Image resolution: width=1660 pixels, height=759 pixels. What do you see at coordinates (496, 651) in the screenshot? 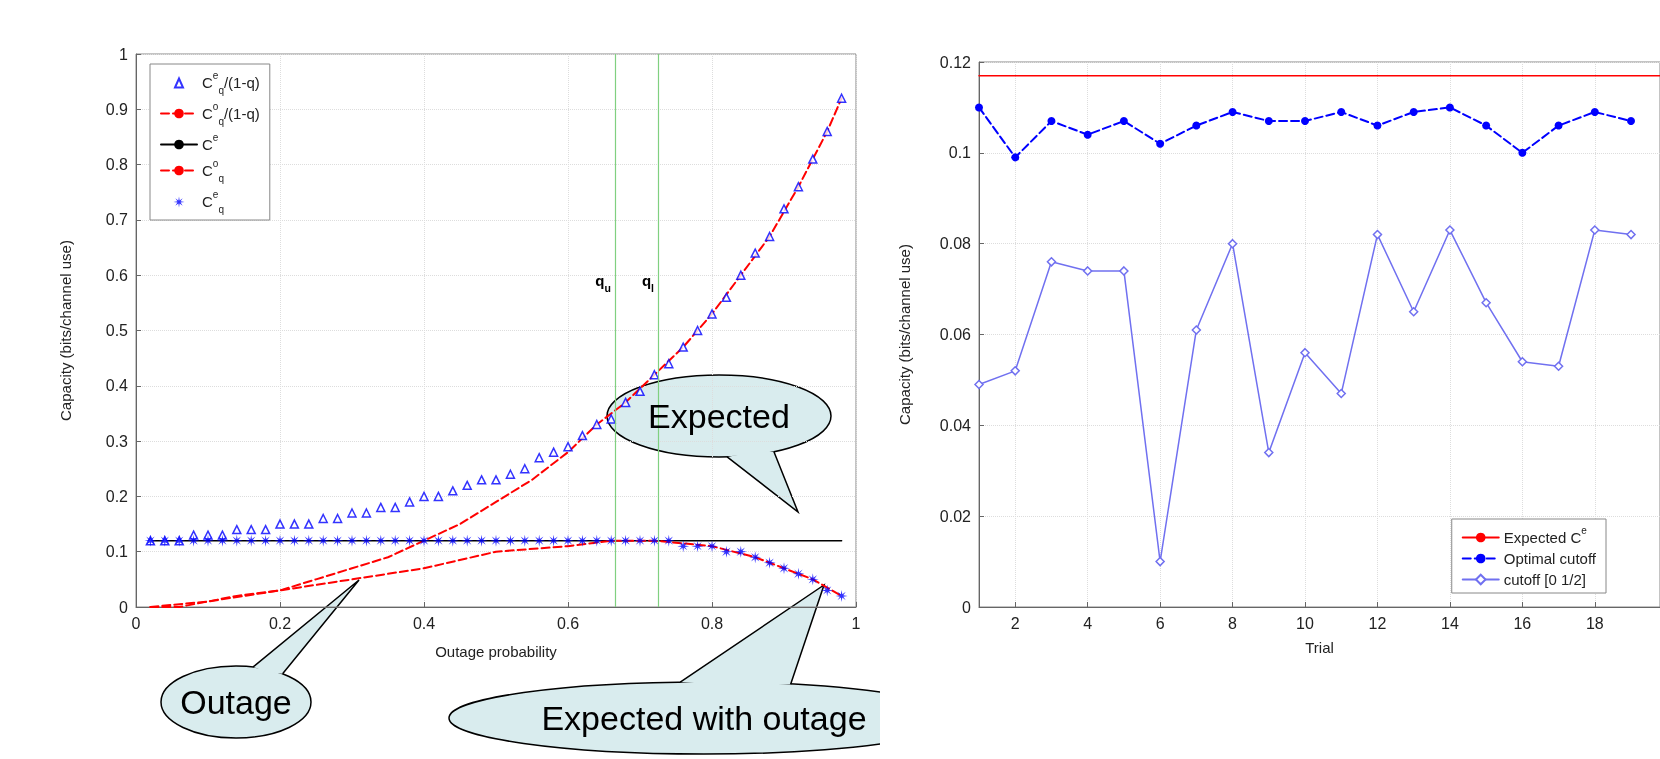
I see `x-axis-title: Outage probability` at bounding box center [496, 651].